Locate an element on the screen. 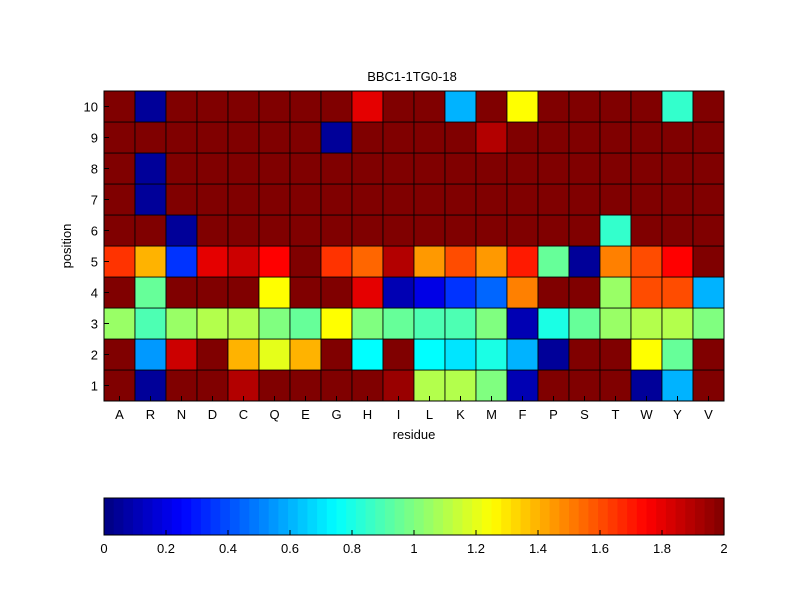 Image resolution: width=800 pixels, height=600 pixels. y-tick-label: 2 is located at coordinates (94, 355).